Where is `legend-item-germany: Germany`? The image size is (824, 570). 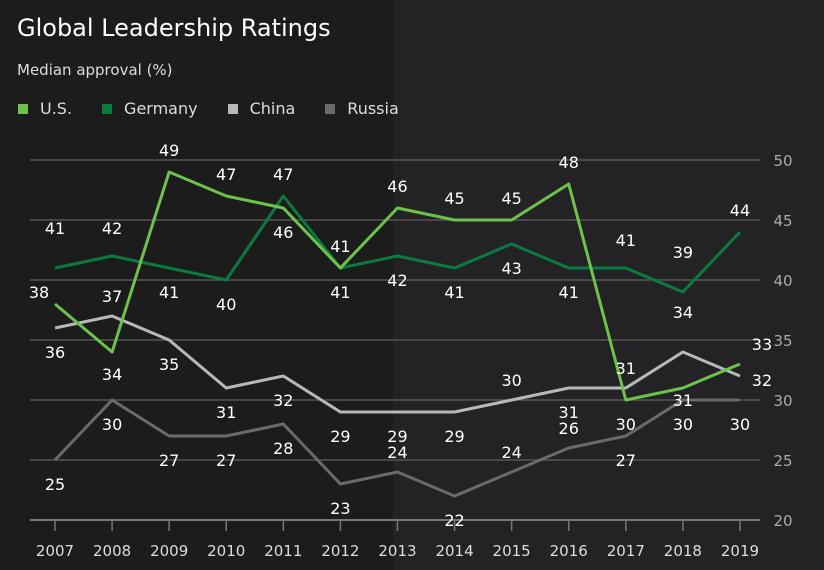
legend-item-germany: Germany is located at coordinates (150, 108).